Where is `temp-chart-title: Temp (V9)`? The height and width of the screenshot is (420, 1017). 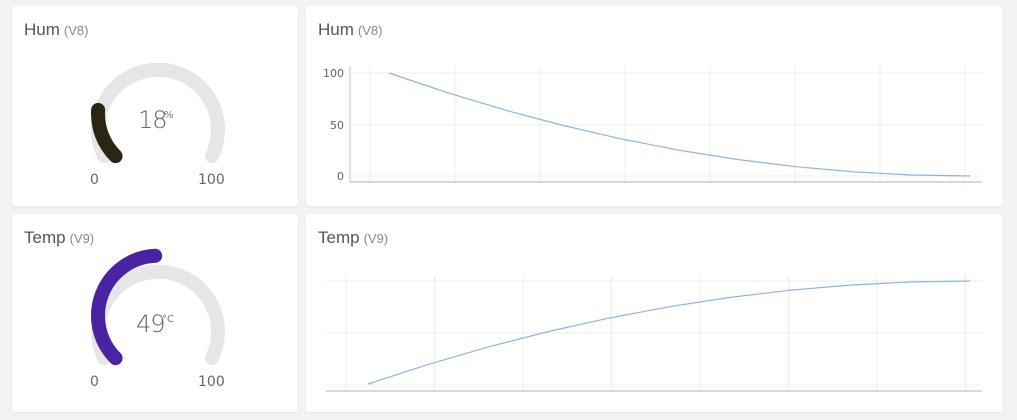
temp-chart-title: Temp (V9) is located at coordinates (353, 238).